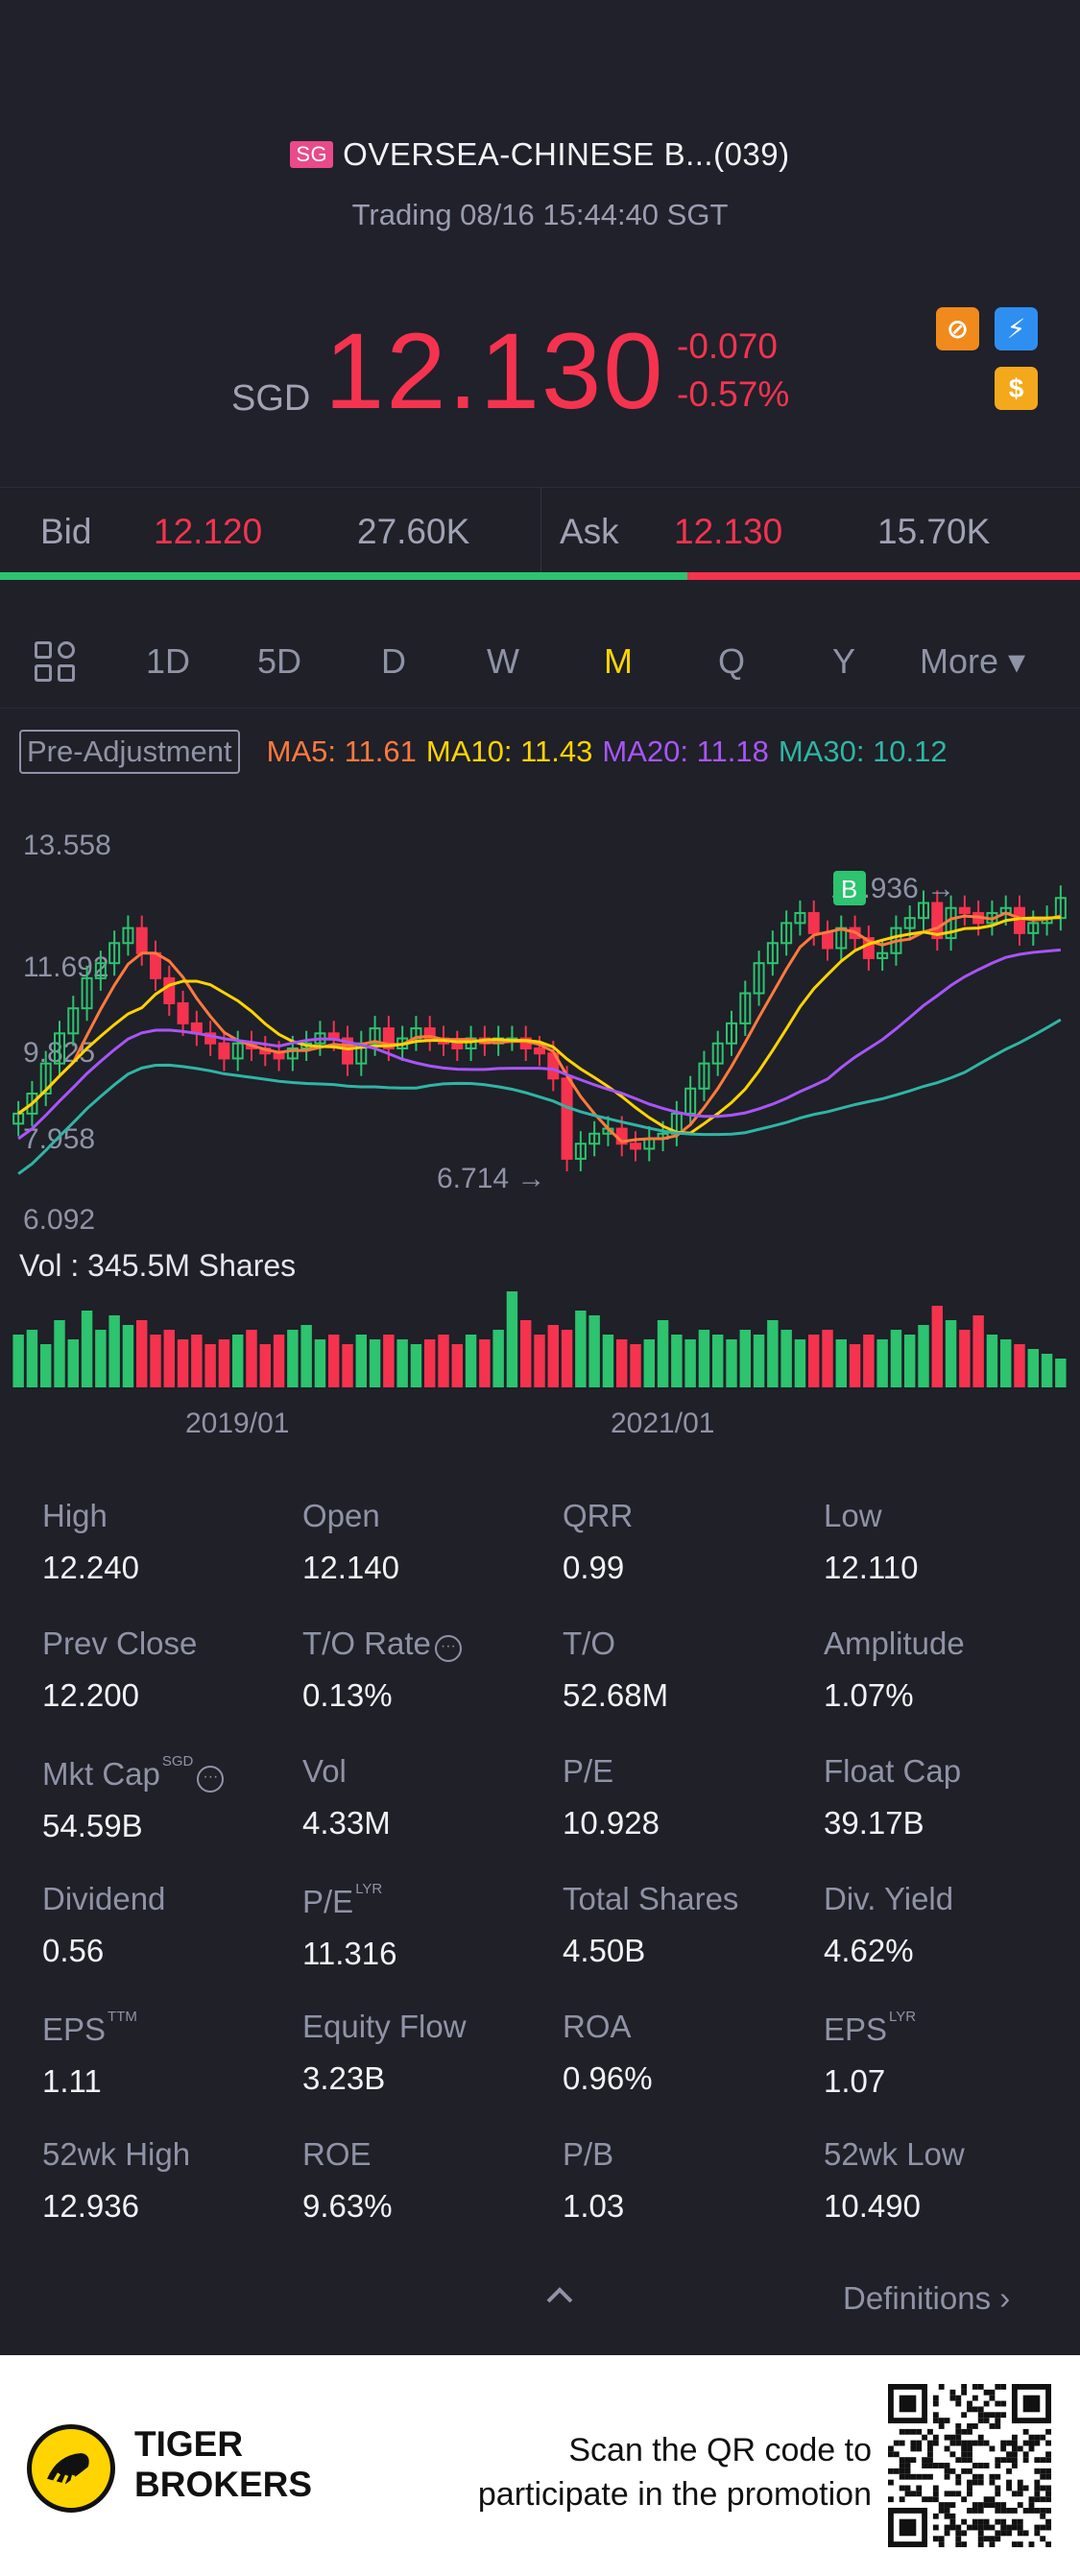 This screenshot has height=2576, width=1080. I want to click on stat-label-suffix: LYR, so click(369, 1889).